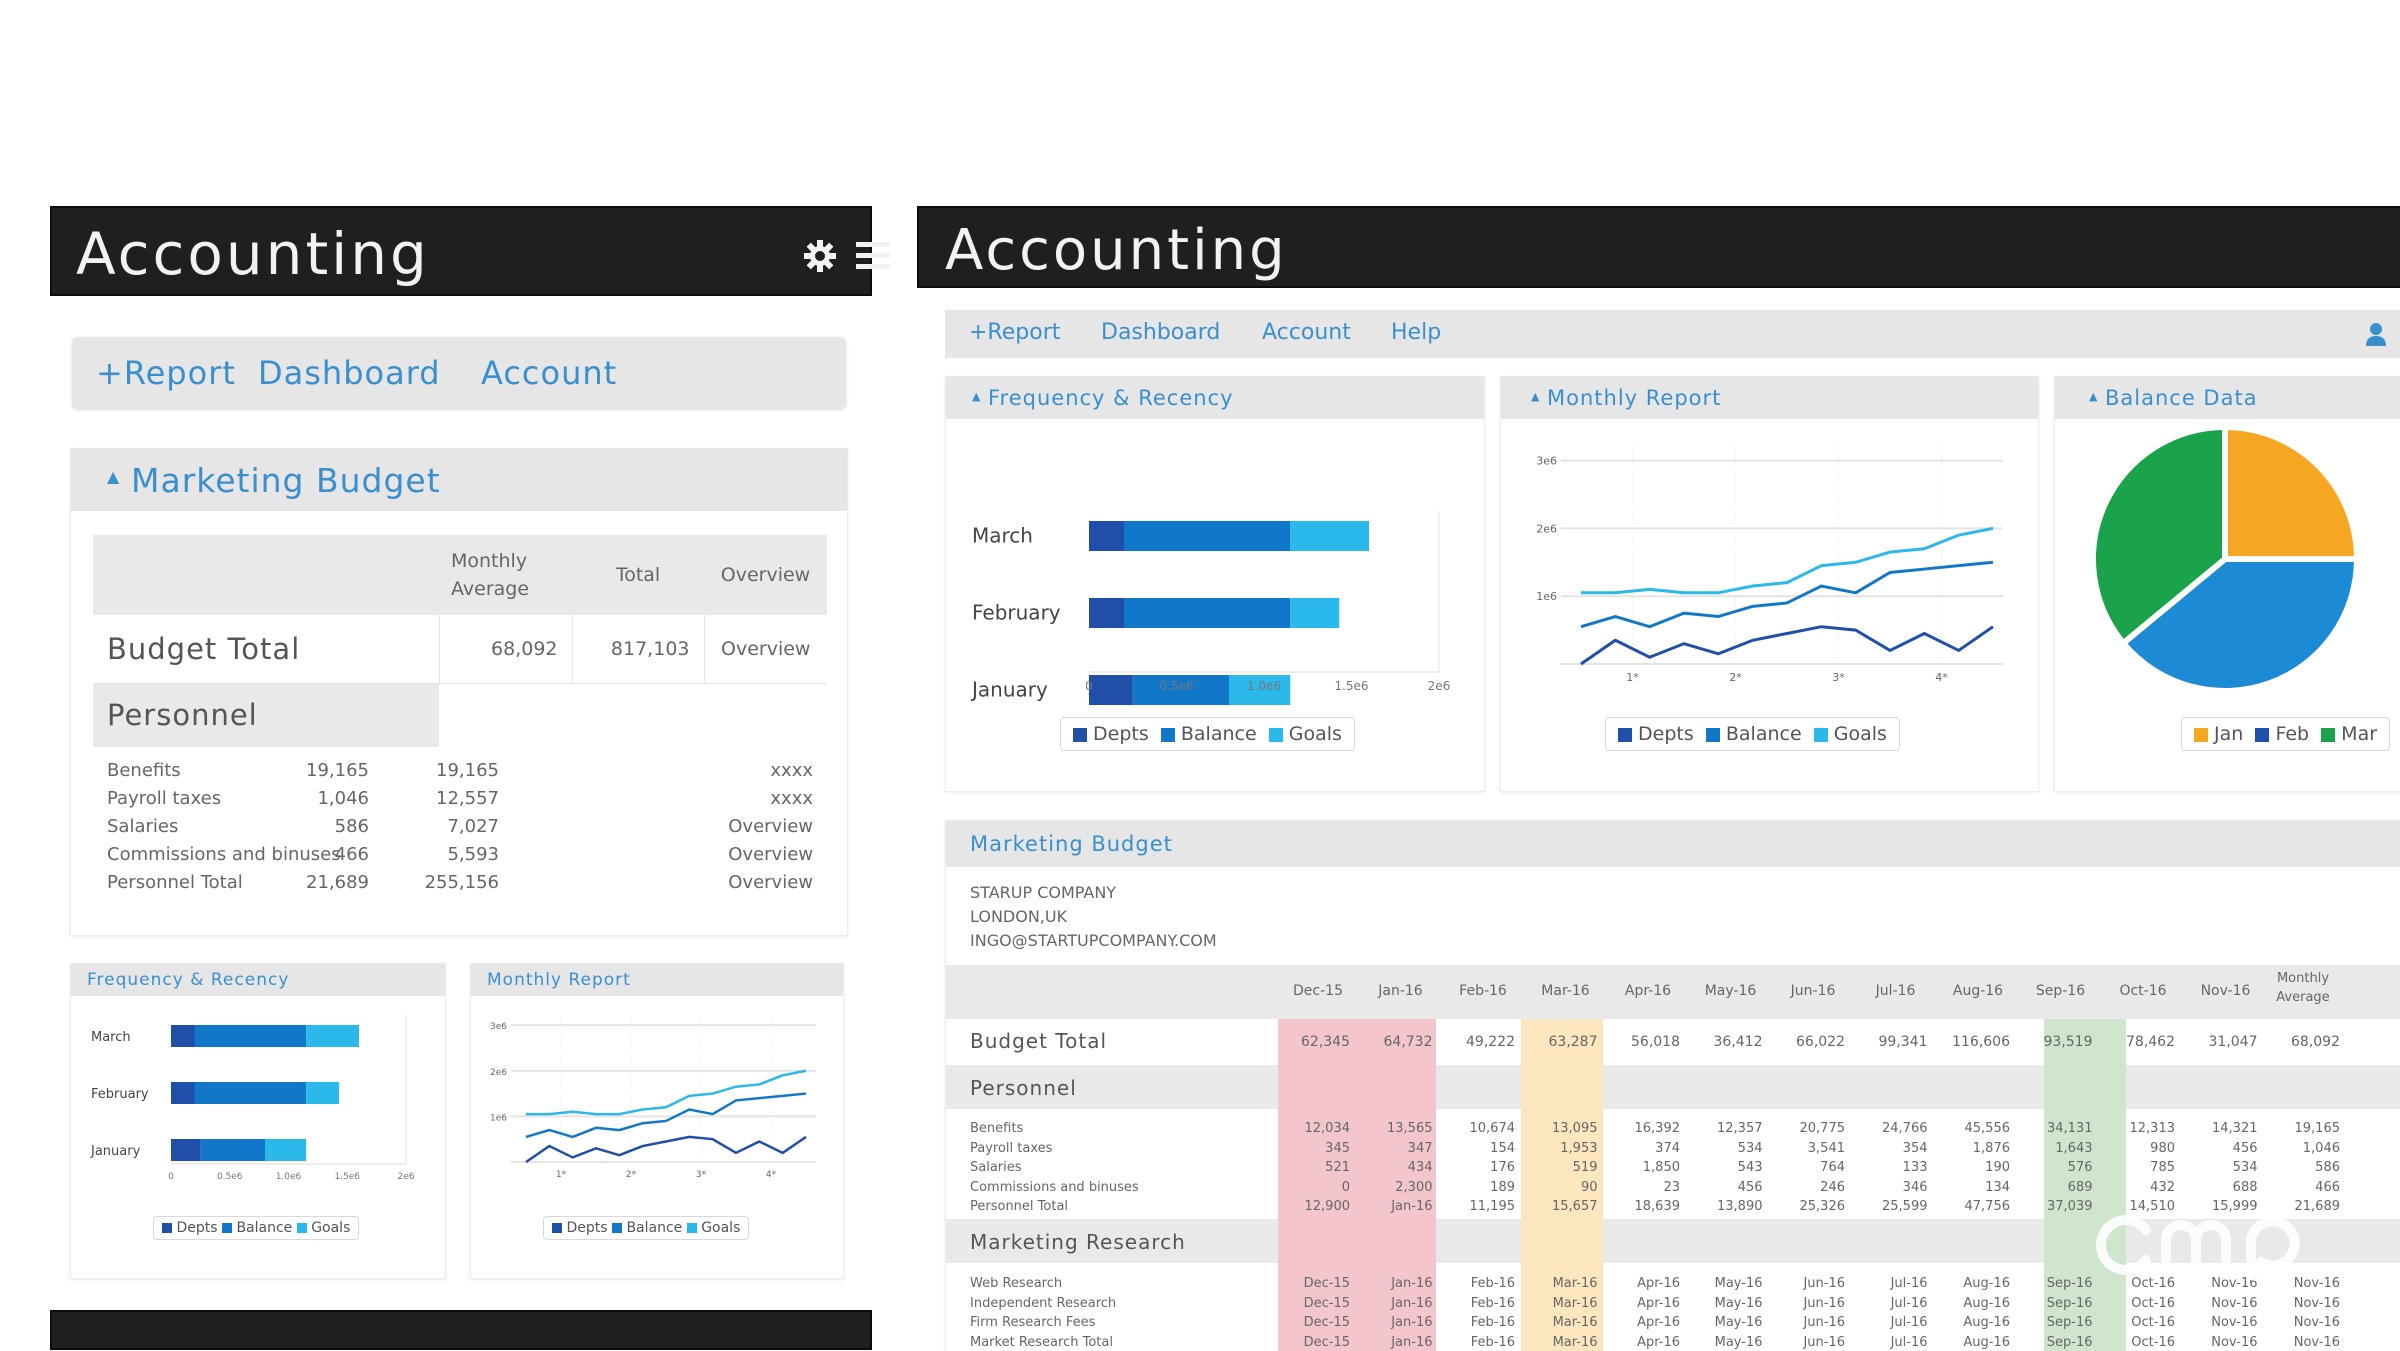 Image resolution: width=2400 pixels, height=1351 pixels. I want to click on bar-category-label: March, so click(1002, 536).